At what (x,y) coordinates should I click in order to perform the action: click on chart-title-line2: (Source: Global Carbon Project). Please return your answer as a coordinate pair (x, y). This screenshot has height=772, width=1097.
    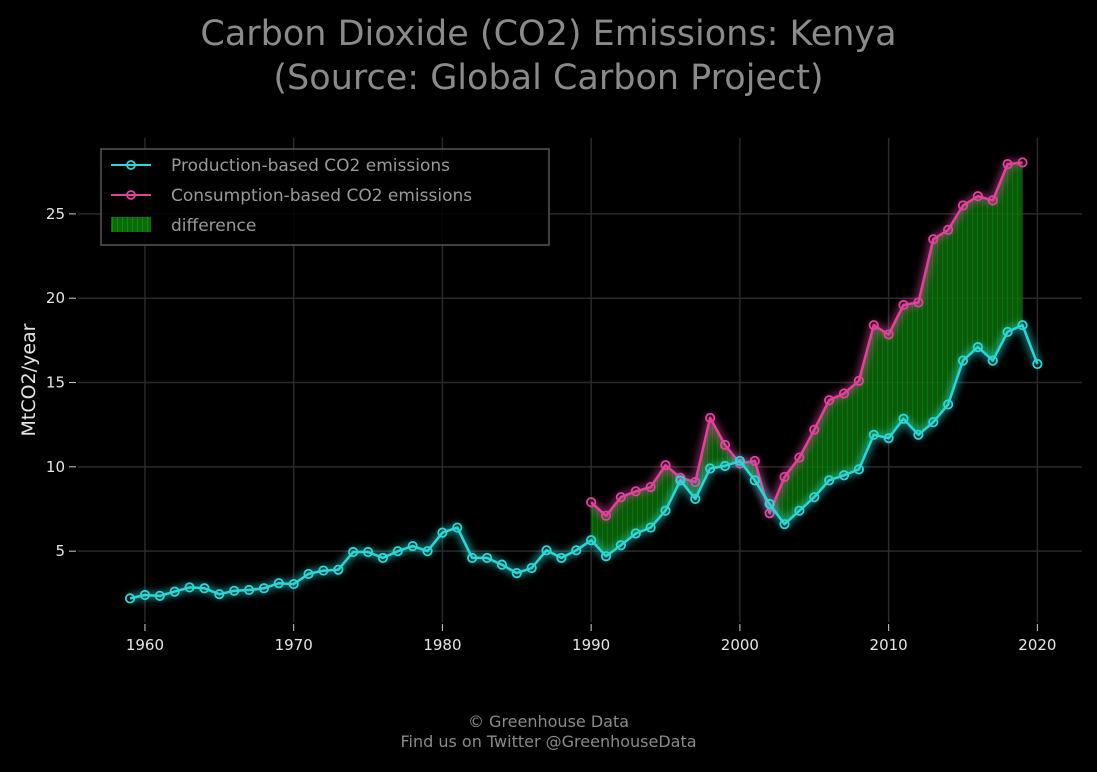
    Looking at the image, I should click on (548, 78).